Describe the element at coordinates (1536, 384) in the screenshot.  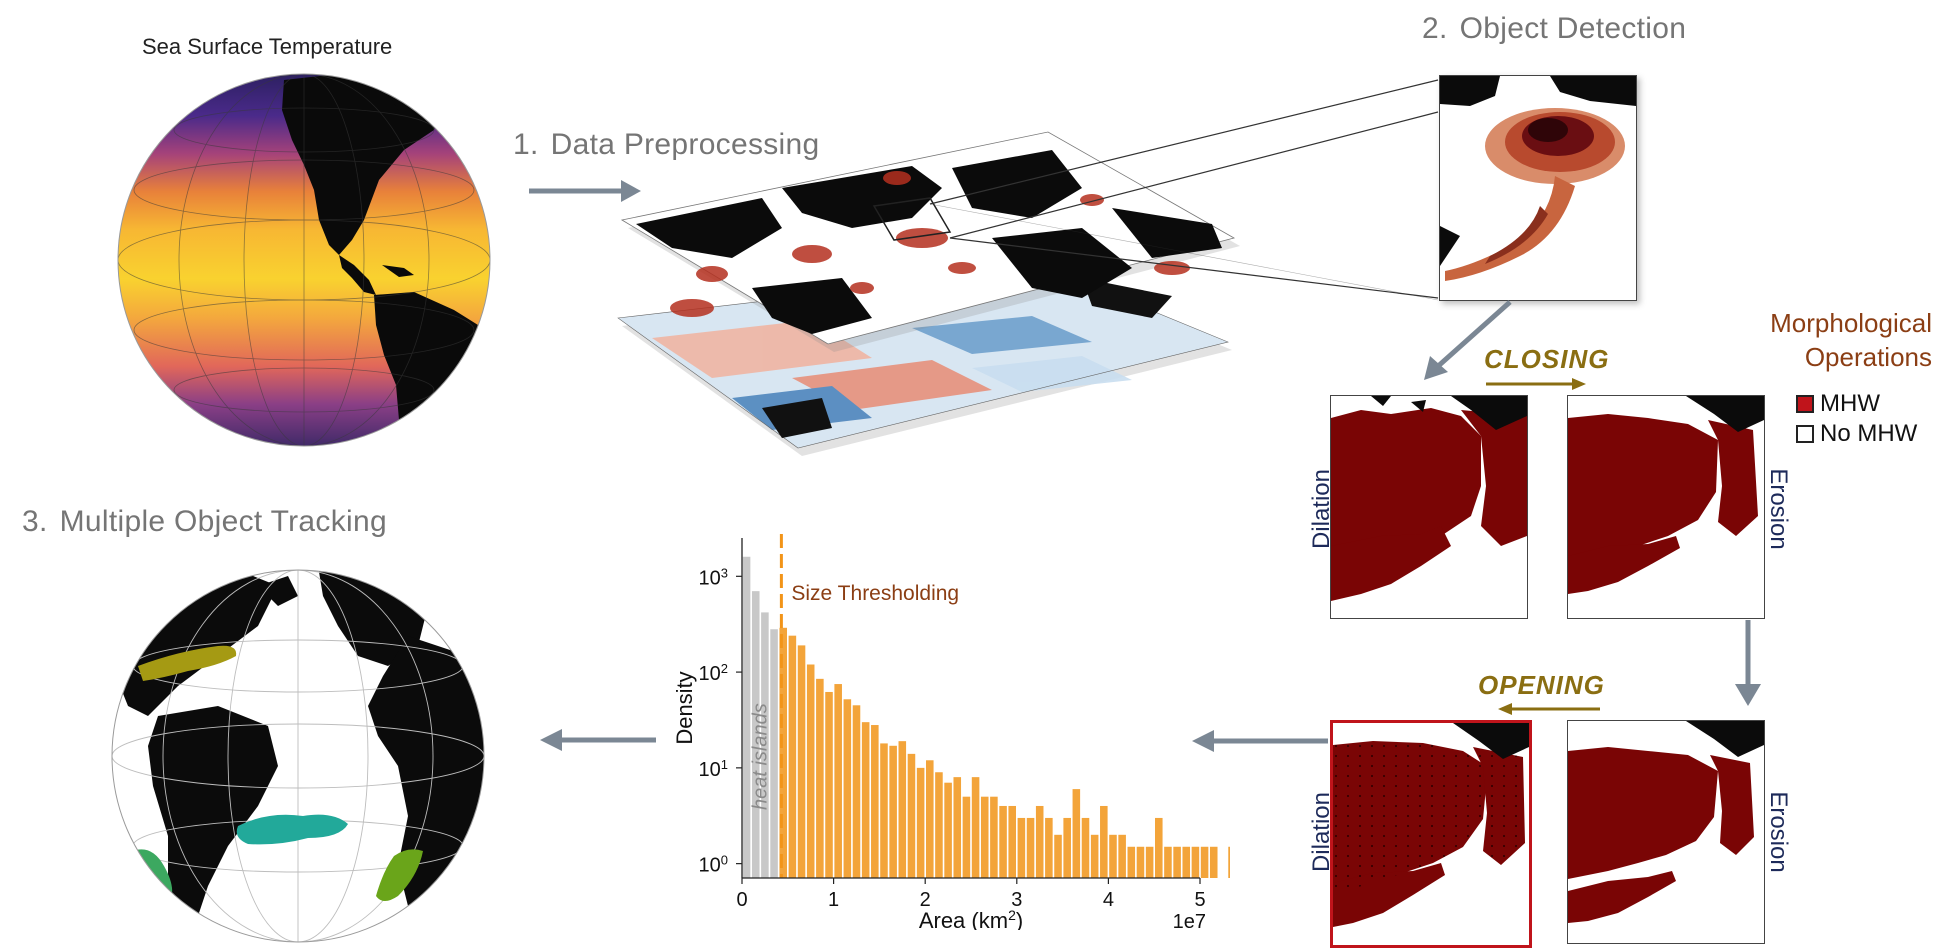
I see `closing-arrow` at that location.